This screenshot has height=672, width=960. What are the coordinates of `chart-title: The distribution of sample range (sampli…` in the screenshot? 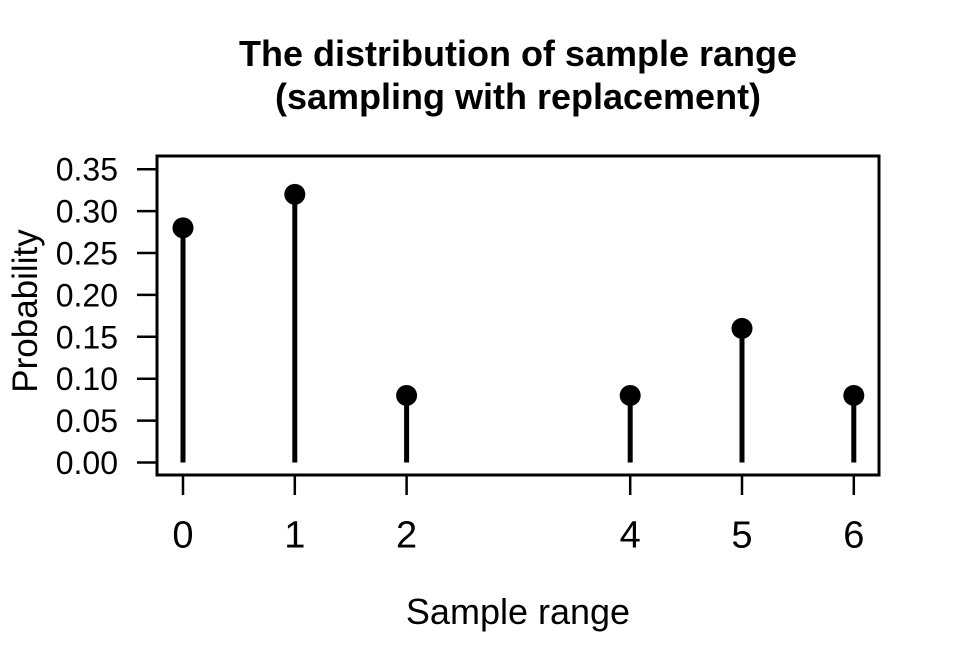 It's located at (518, 75).